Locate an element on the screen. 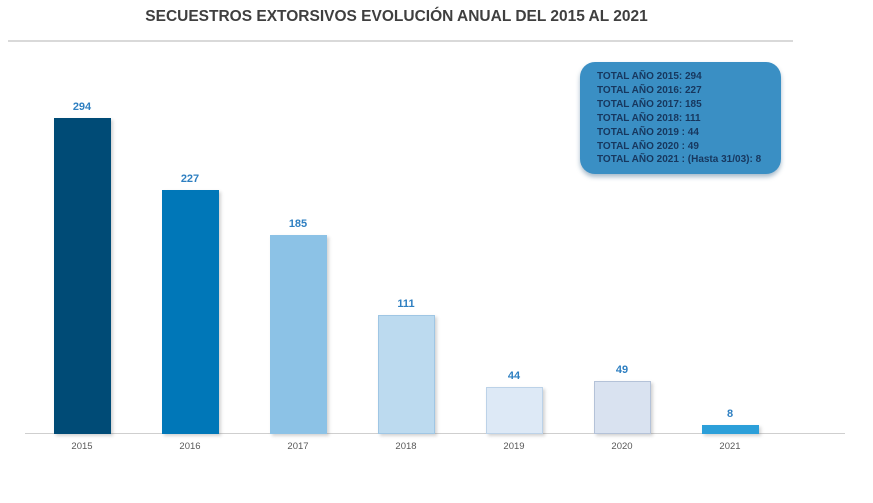 This screenshot has width=873, height=503. bar-value-label: 227 is located at coordinates (190, 179).